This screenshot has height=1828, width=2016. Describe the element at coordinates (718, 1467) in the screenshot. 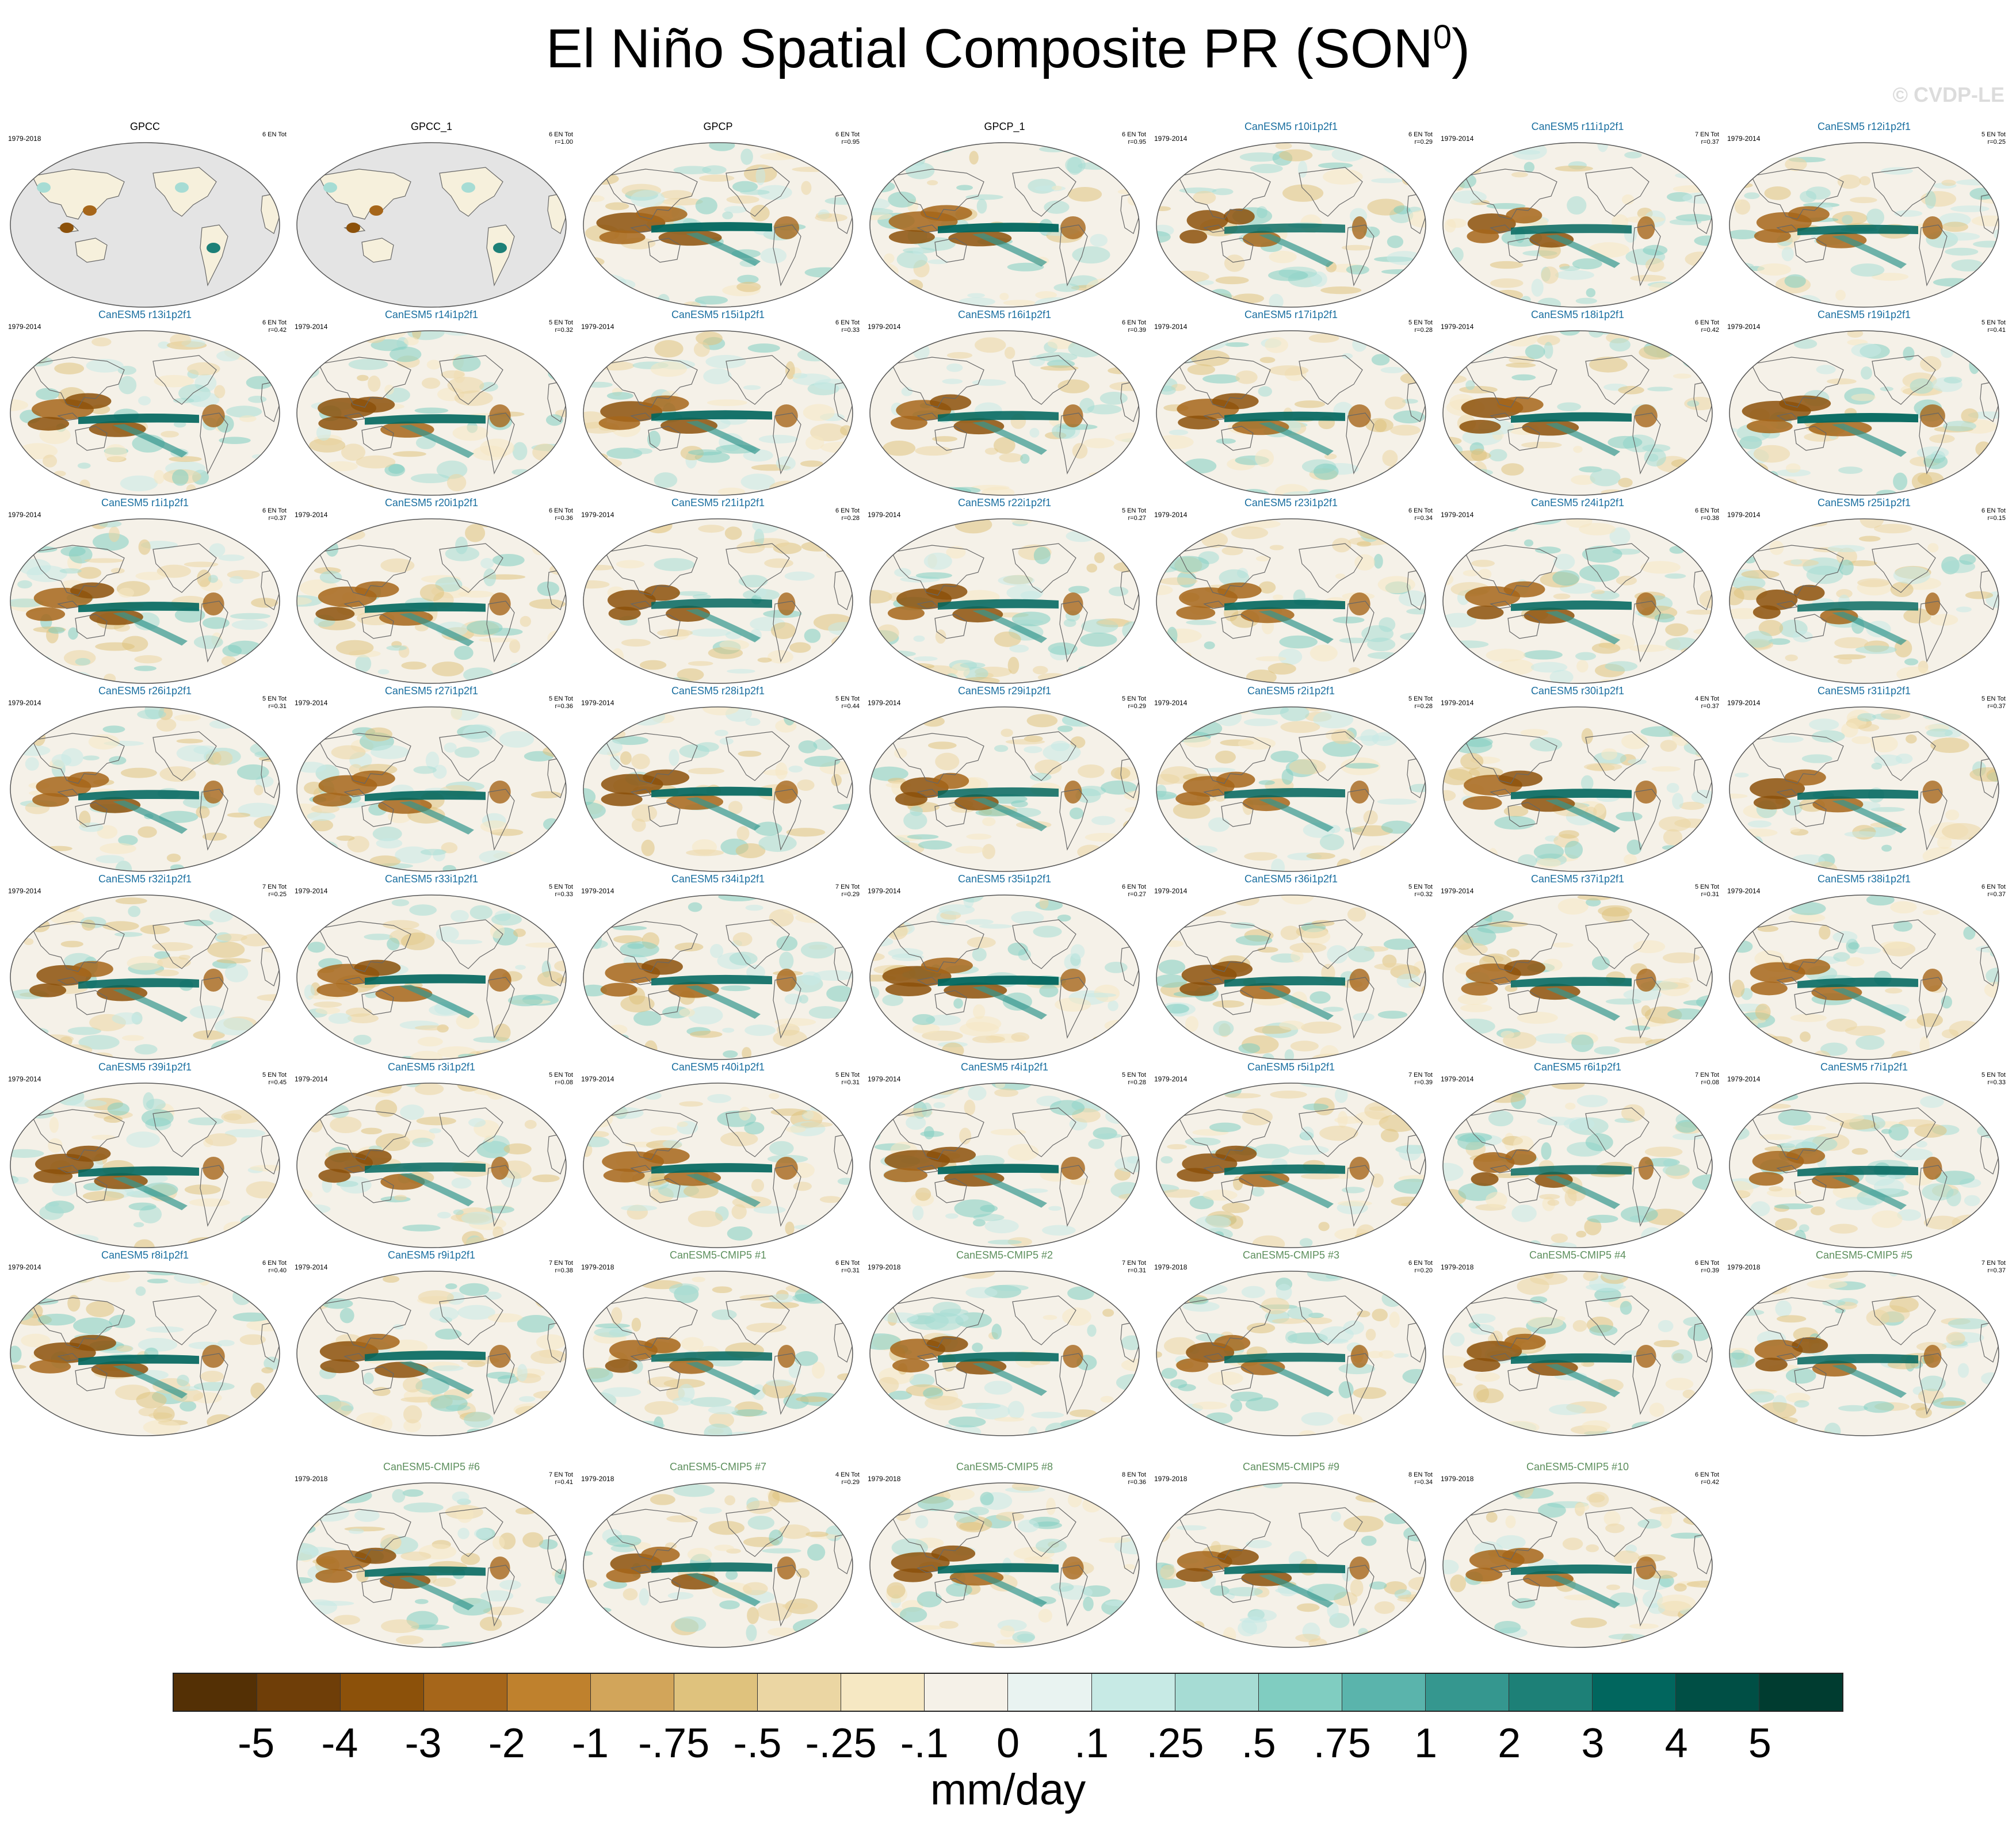

I see `panel-title: CanESM5-CMIP5 #7` at that location.